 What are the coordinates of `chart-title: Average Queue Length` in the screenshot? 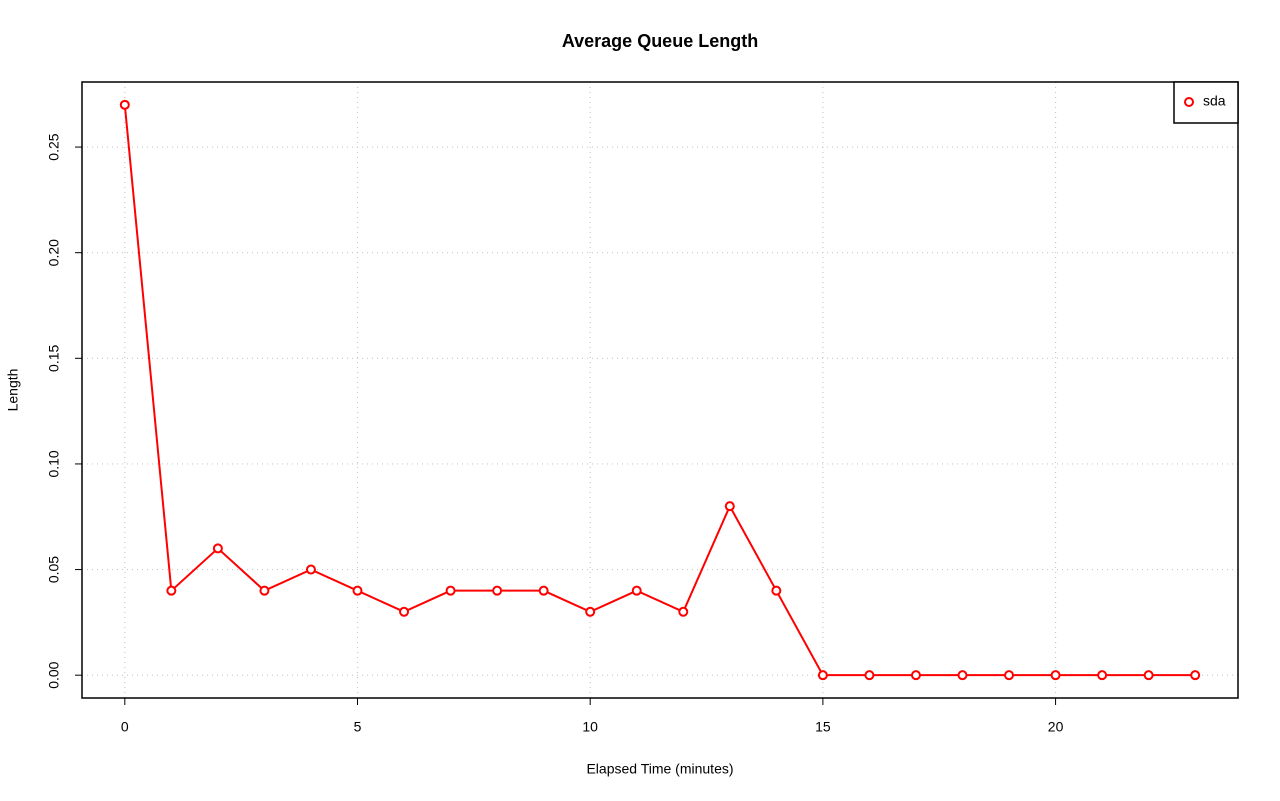 It's located at (660, 41).